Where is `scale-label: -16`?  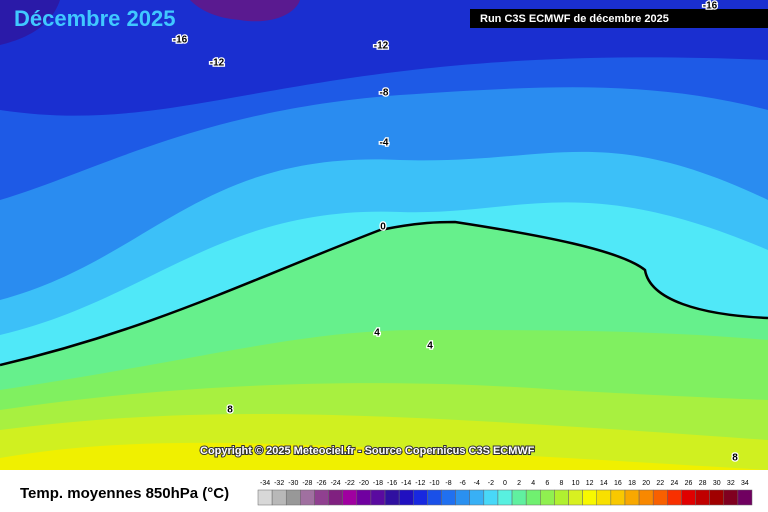
scale-label: -16 is located at coordinates (392, 483).